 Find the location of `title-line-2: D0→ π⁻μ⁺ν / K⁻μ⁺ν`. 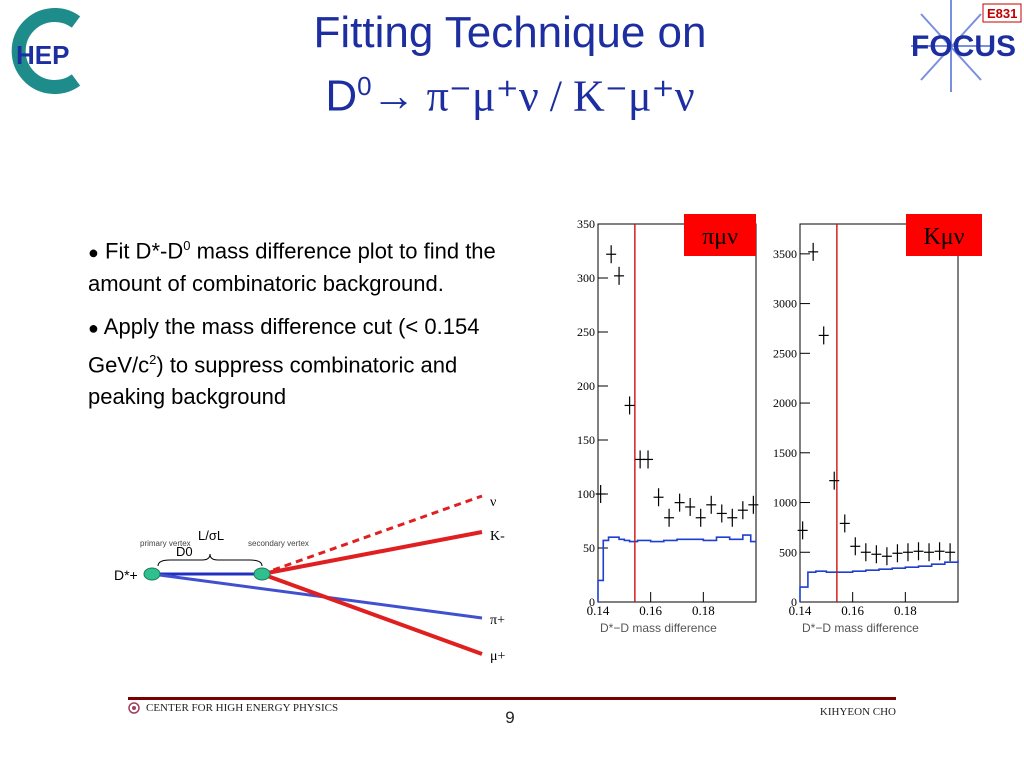

title-line-2: D0→ π⁻μ⁺ν / K⁻μ⁺ν is located at coordinates (510, 91).